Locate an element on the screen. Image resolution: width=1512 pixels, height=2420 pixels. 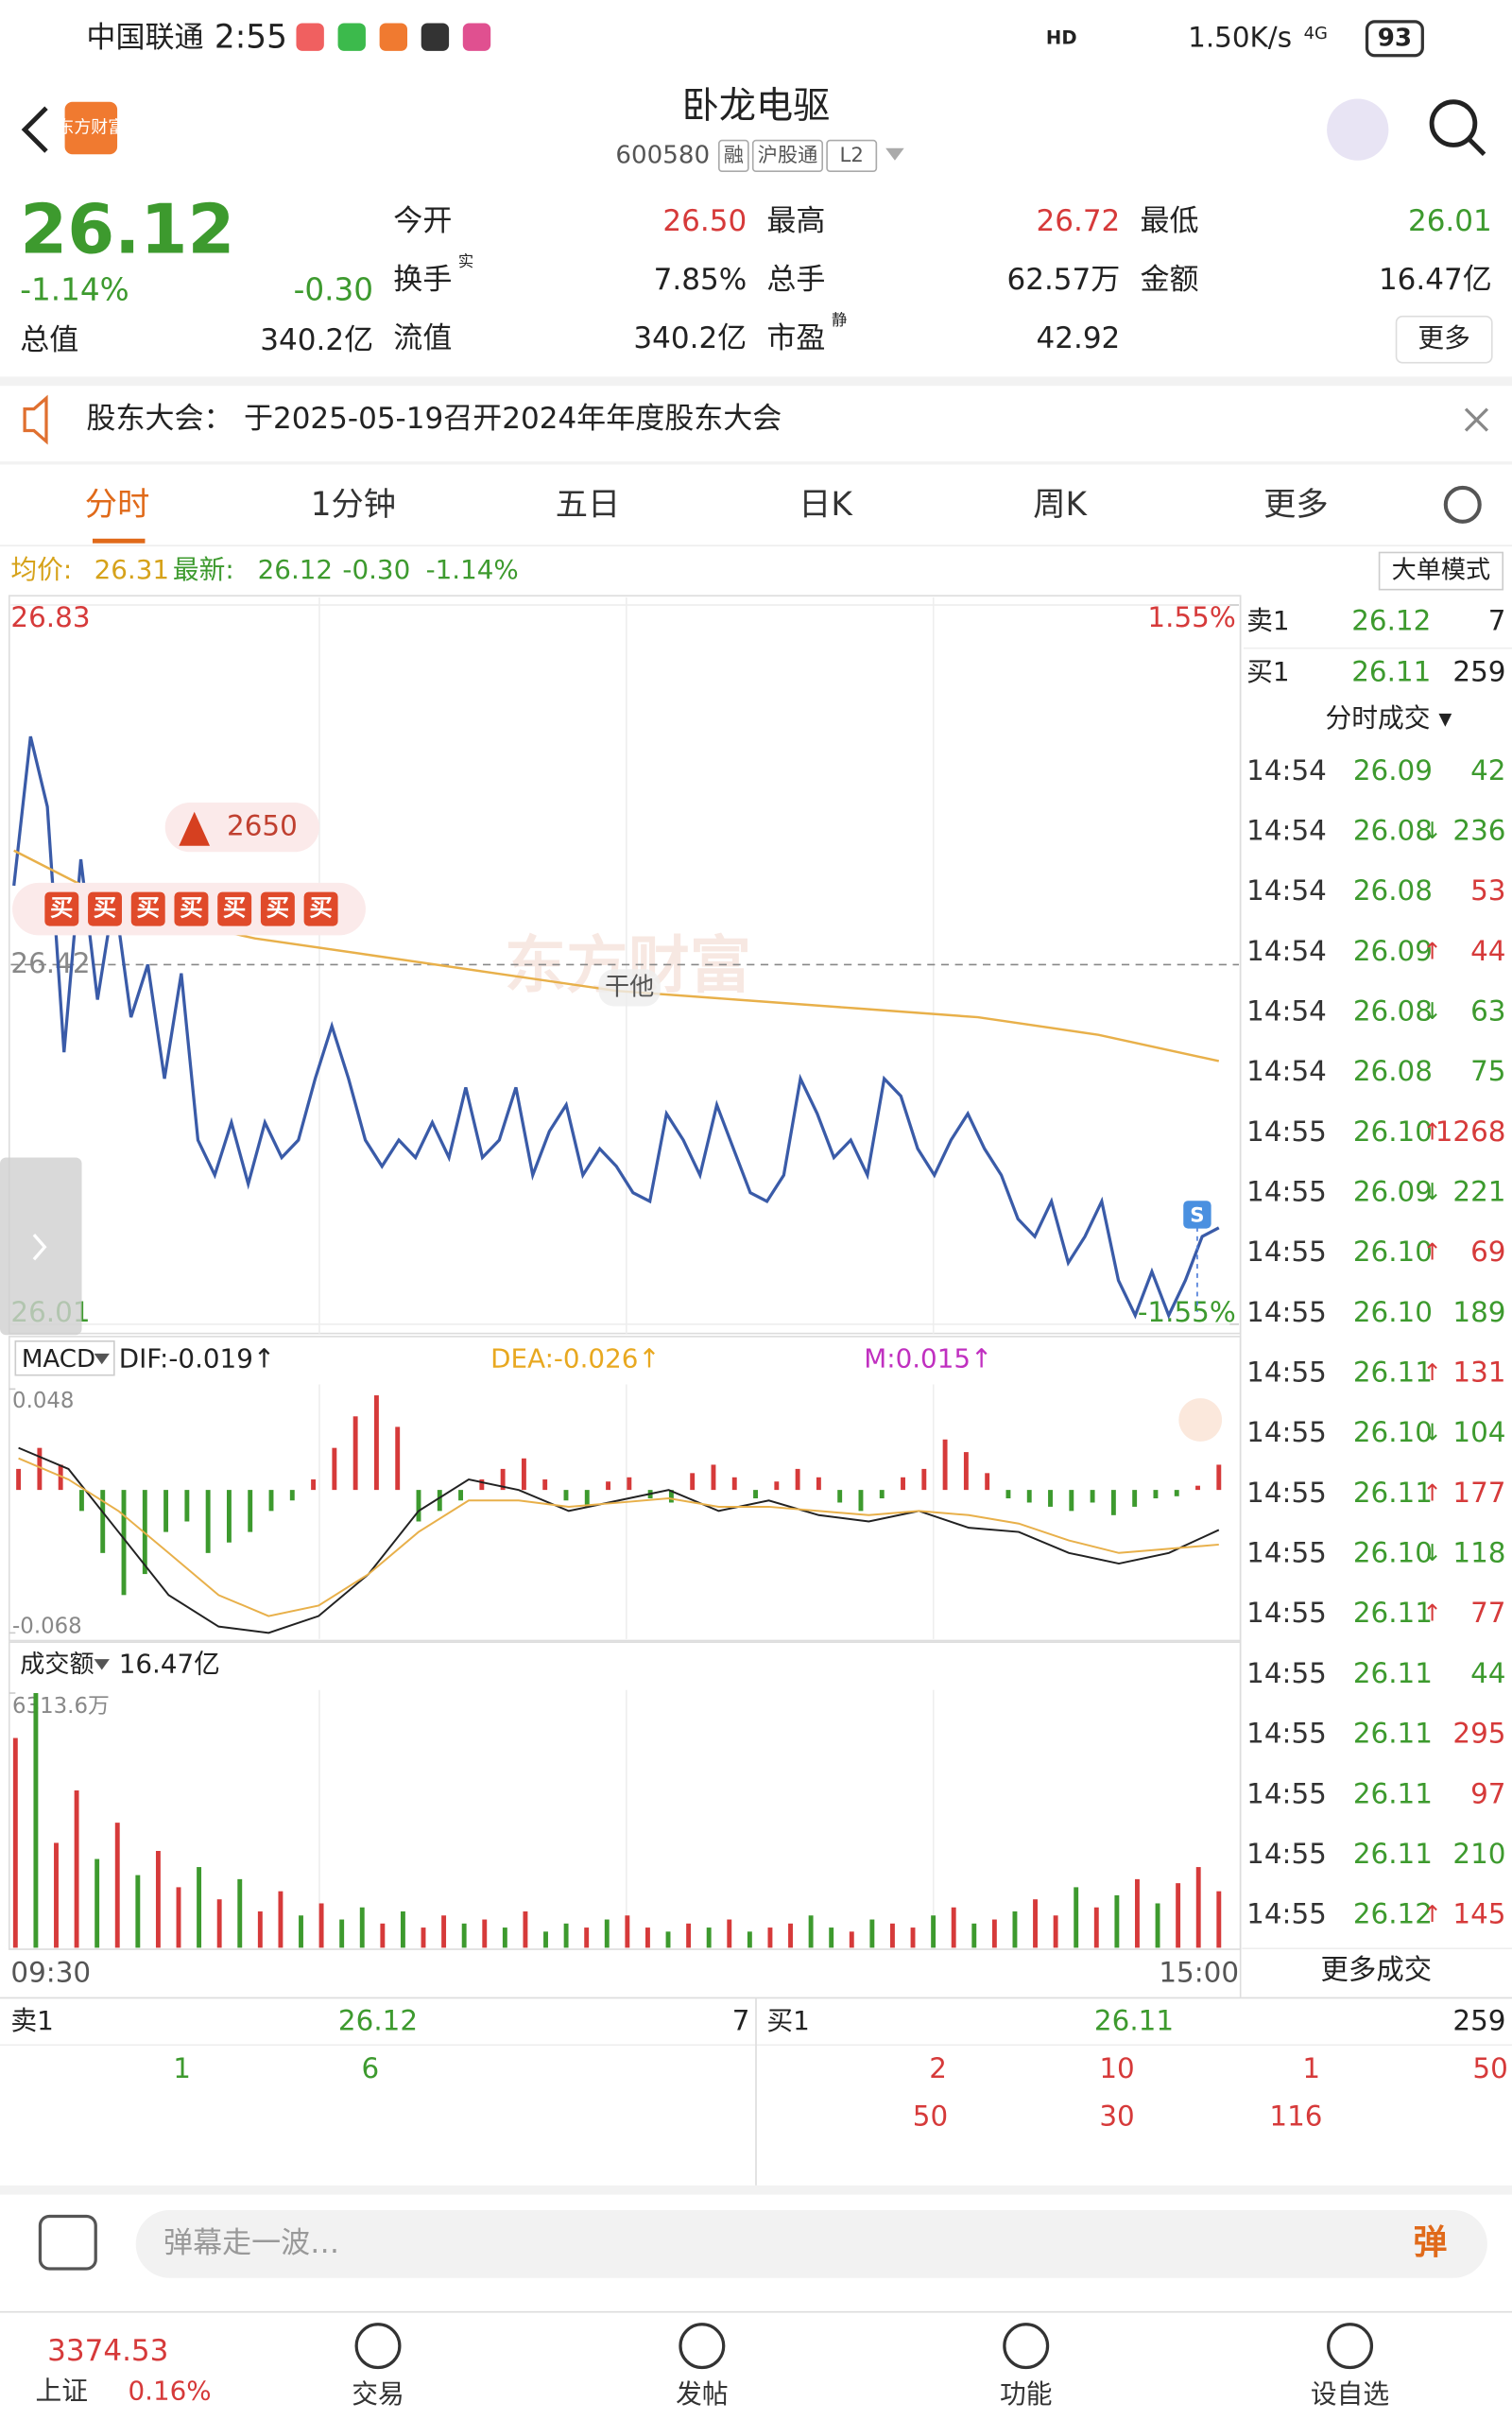
y-tick-label: -0.068 is located at coordinates (47, 1626).